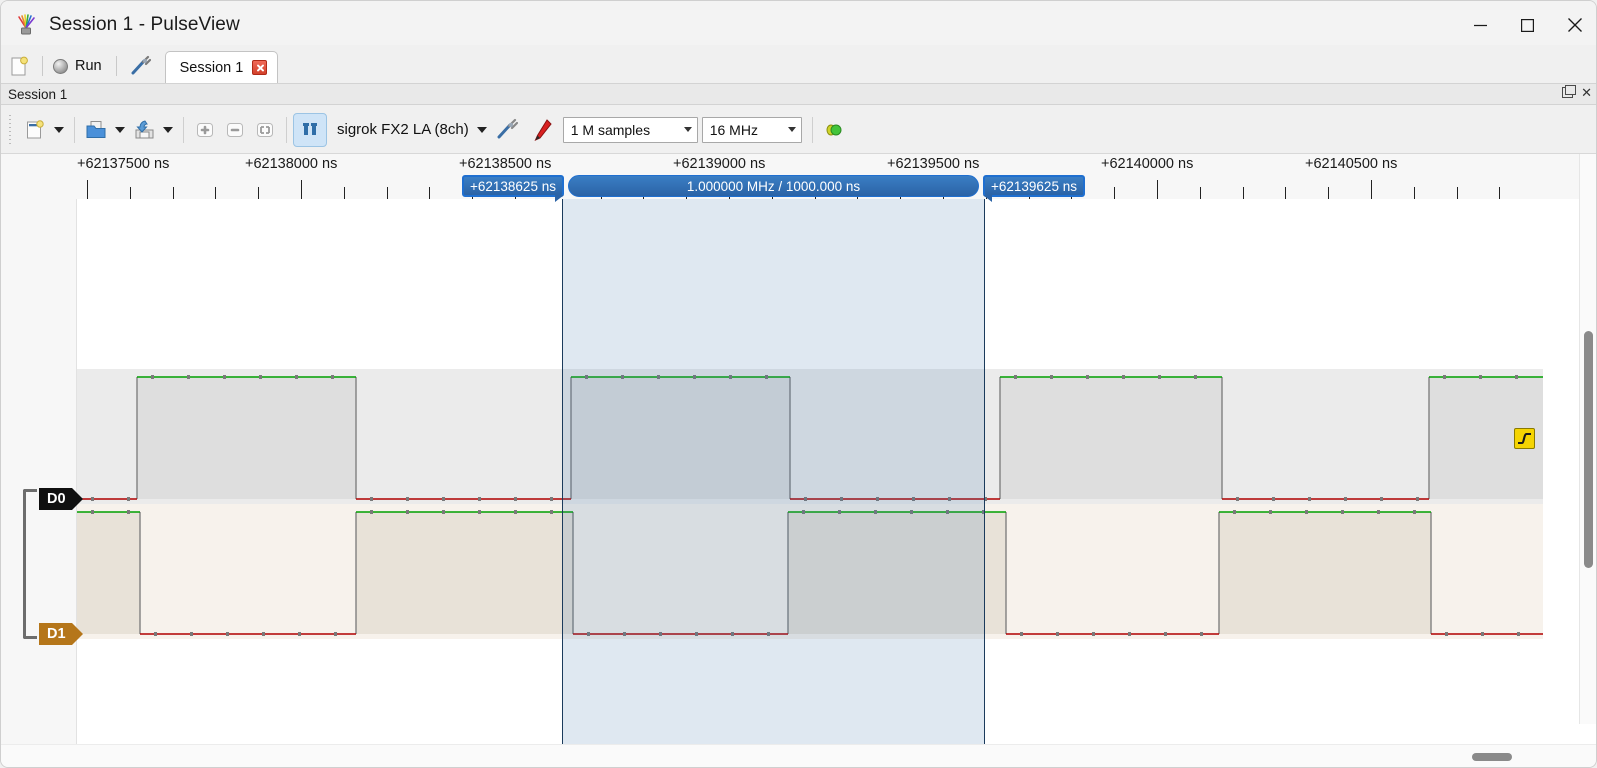  What do you see at coordinates (144, 24) in the screenshot?
I see `window-title: Session 1 - PulseView` at bounding box center [144, 24].